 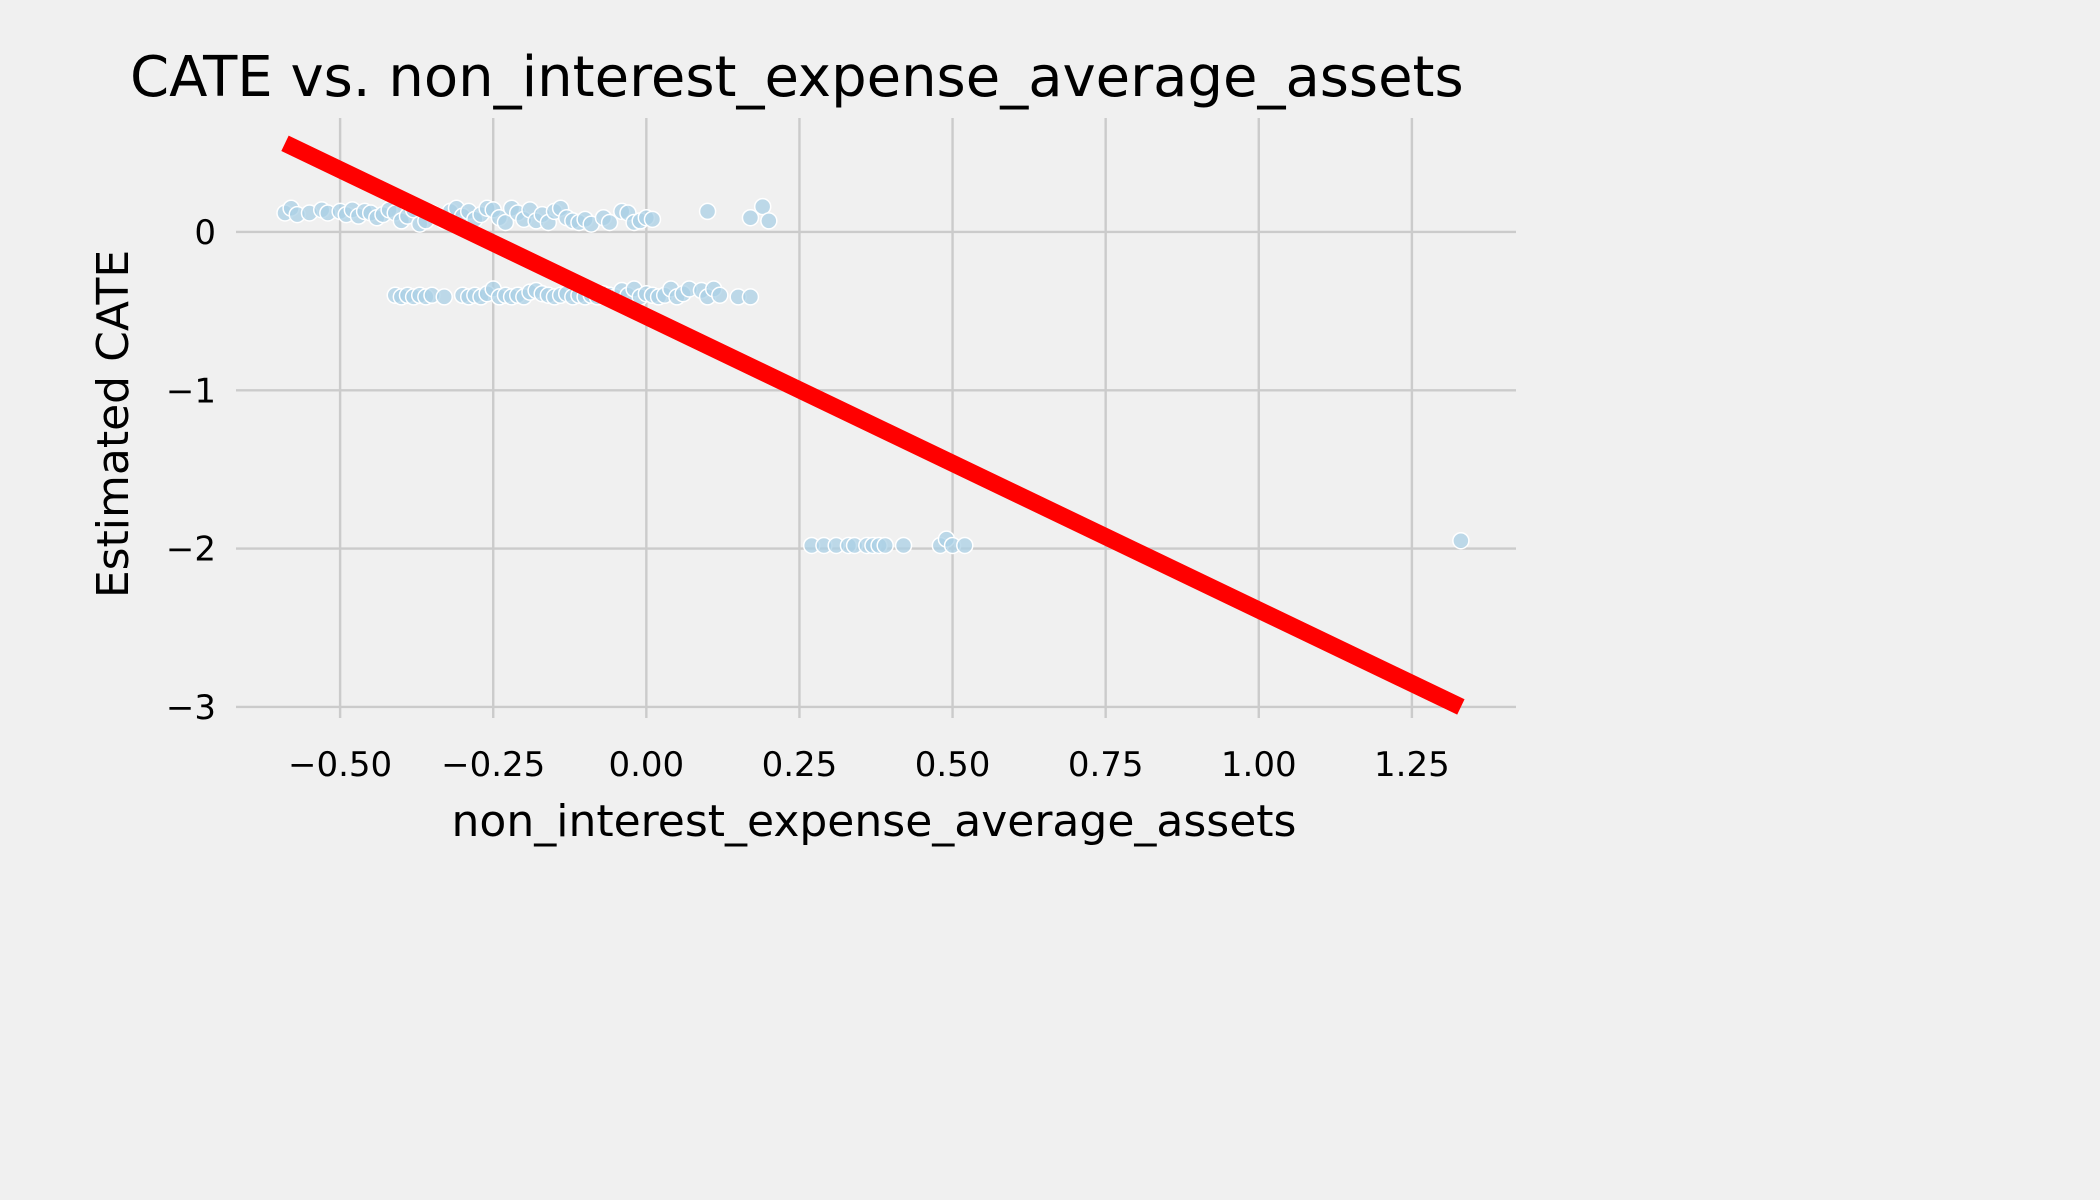 I want to click on x-tick-label: 0.75, so click(x=1106, y=765).